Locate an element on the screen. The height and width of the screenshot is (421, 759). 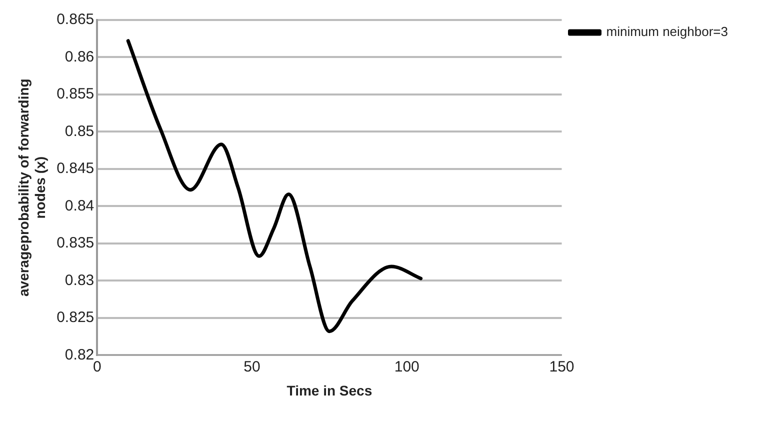
x-tick-label: 0 is located at coordinates (97, 367).